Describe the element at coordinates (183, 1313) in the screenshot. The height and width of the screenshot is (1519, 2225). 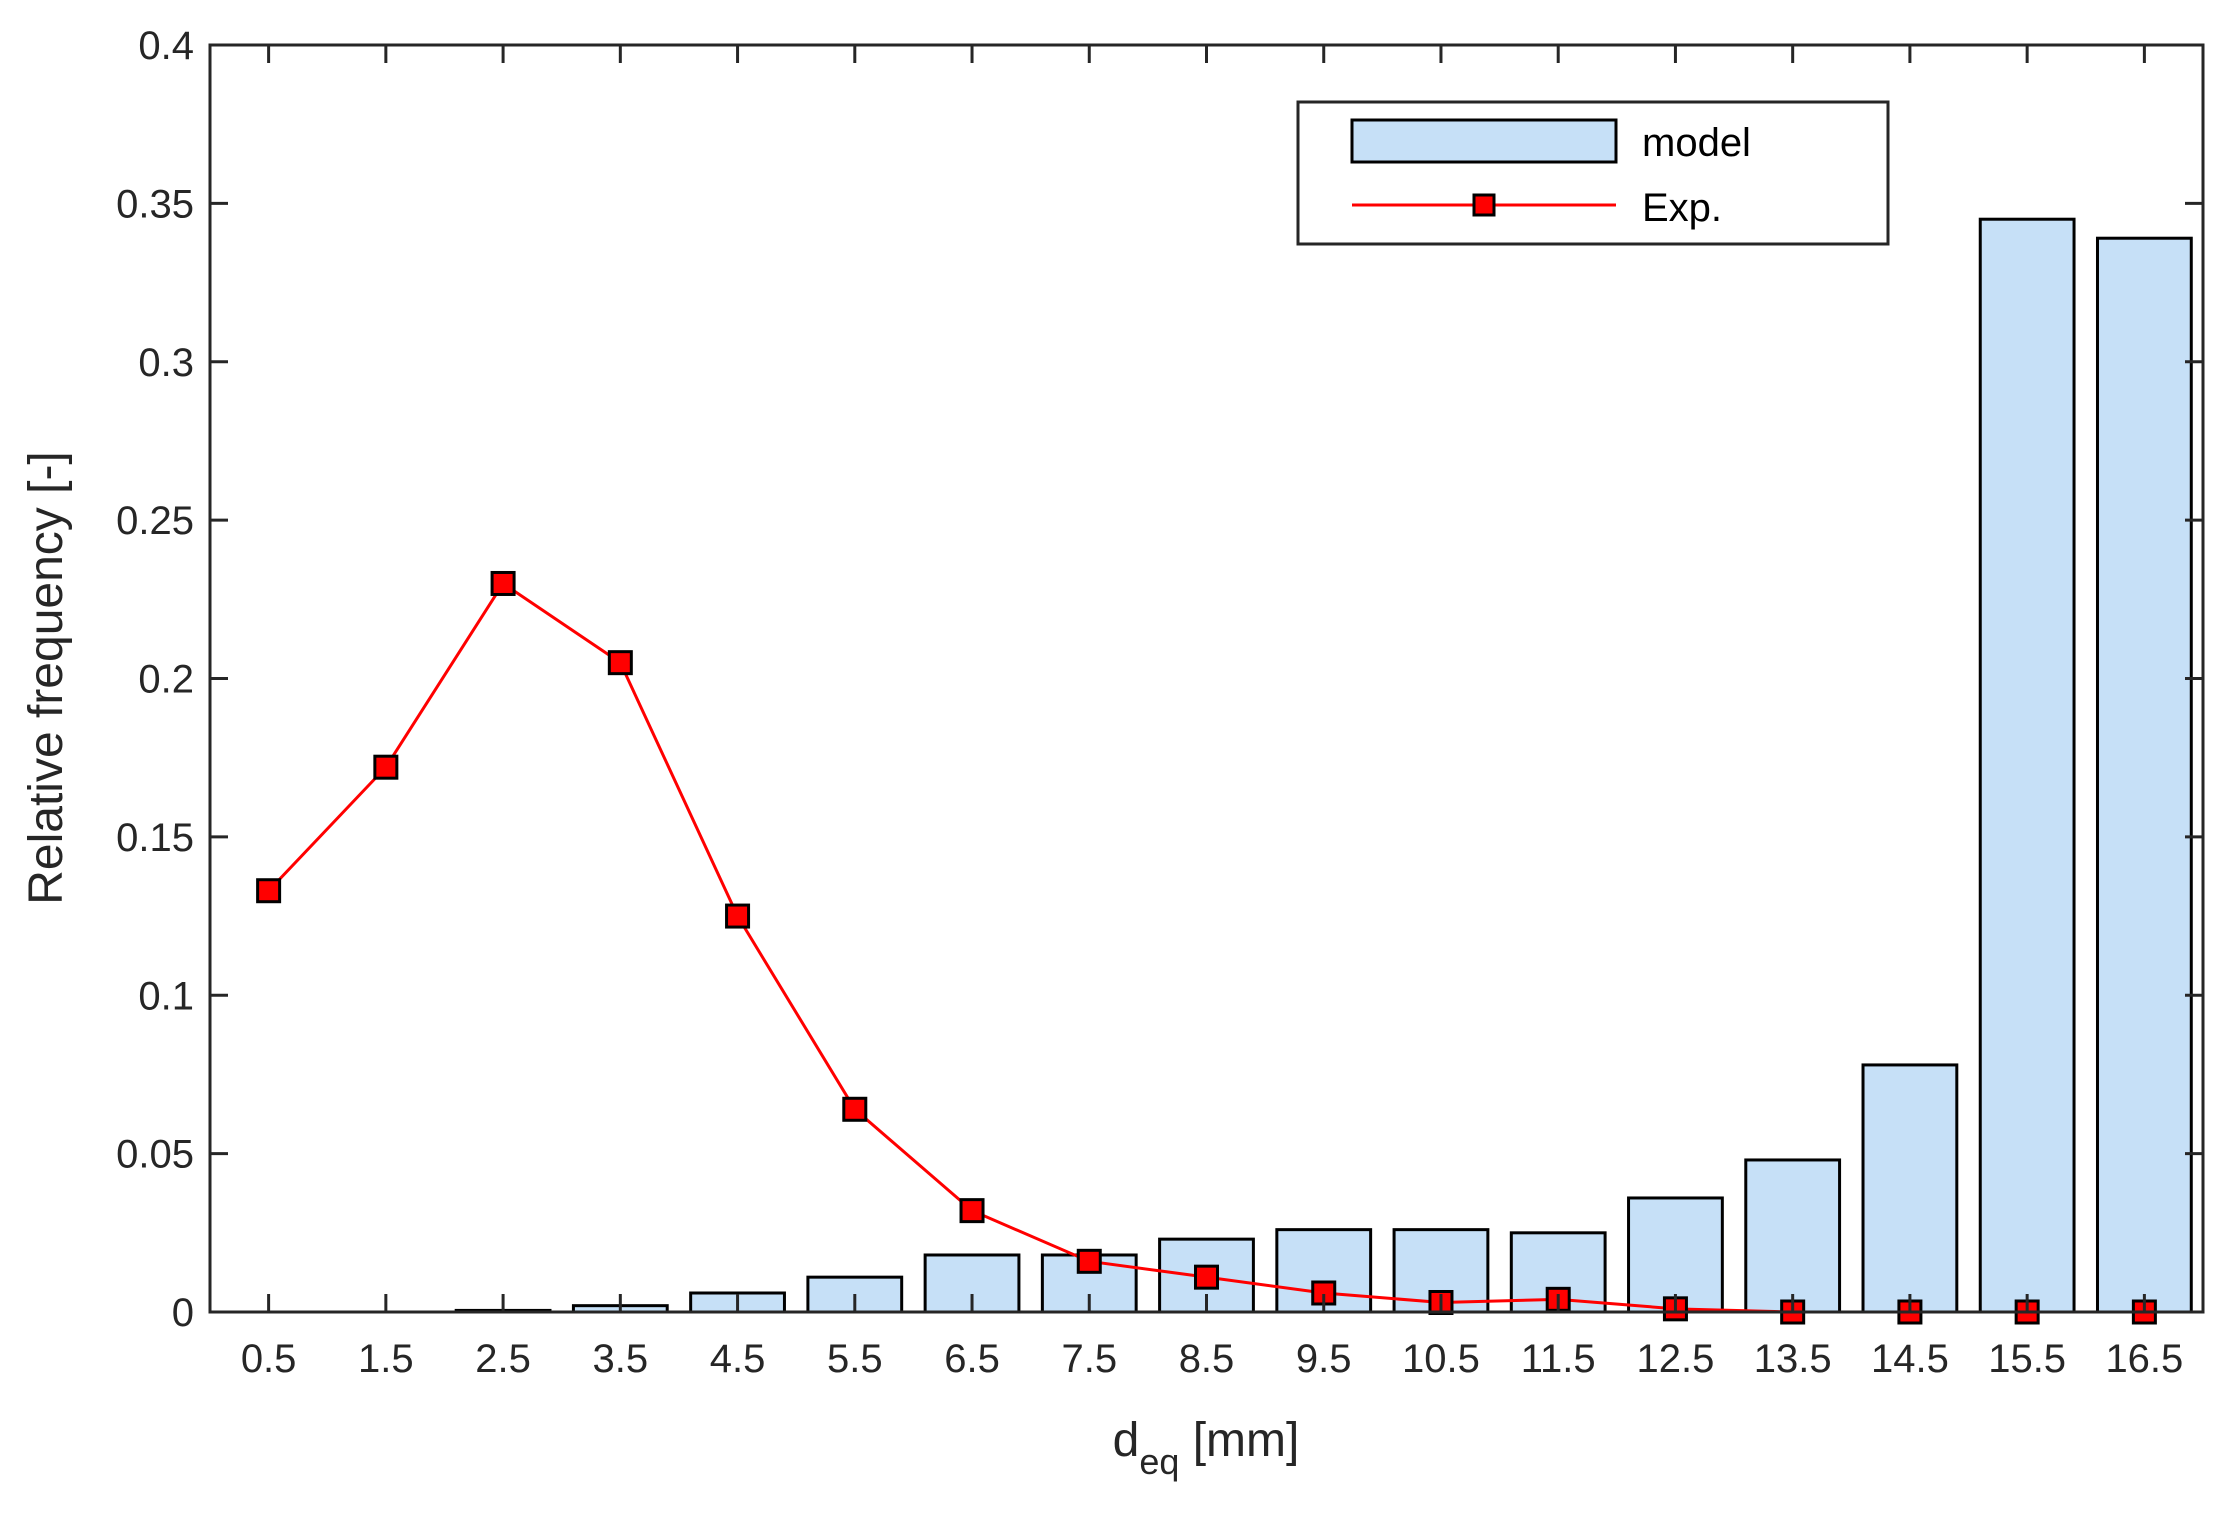
I see `y-tick-label-0: 0` at that location.